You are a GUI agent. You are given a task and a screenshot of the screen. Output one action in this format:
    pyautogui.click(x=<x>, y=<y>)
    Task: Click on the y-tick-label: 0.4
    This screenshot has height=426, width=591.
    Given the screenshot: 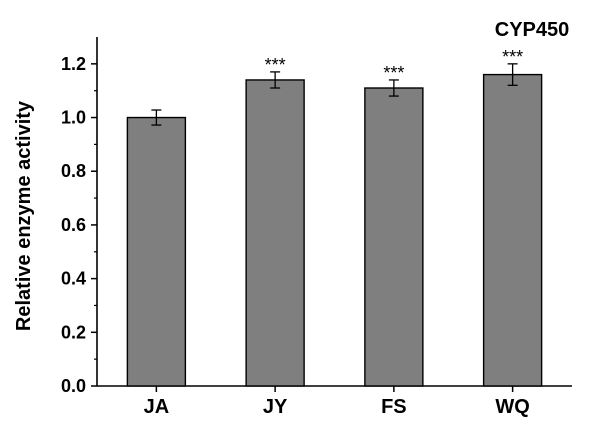 What is the action you would take?
    pyautogui.click(x=73, y=279)
    